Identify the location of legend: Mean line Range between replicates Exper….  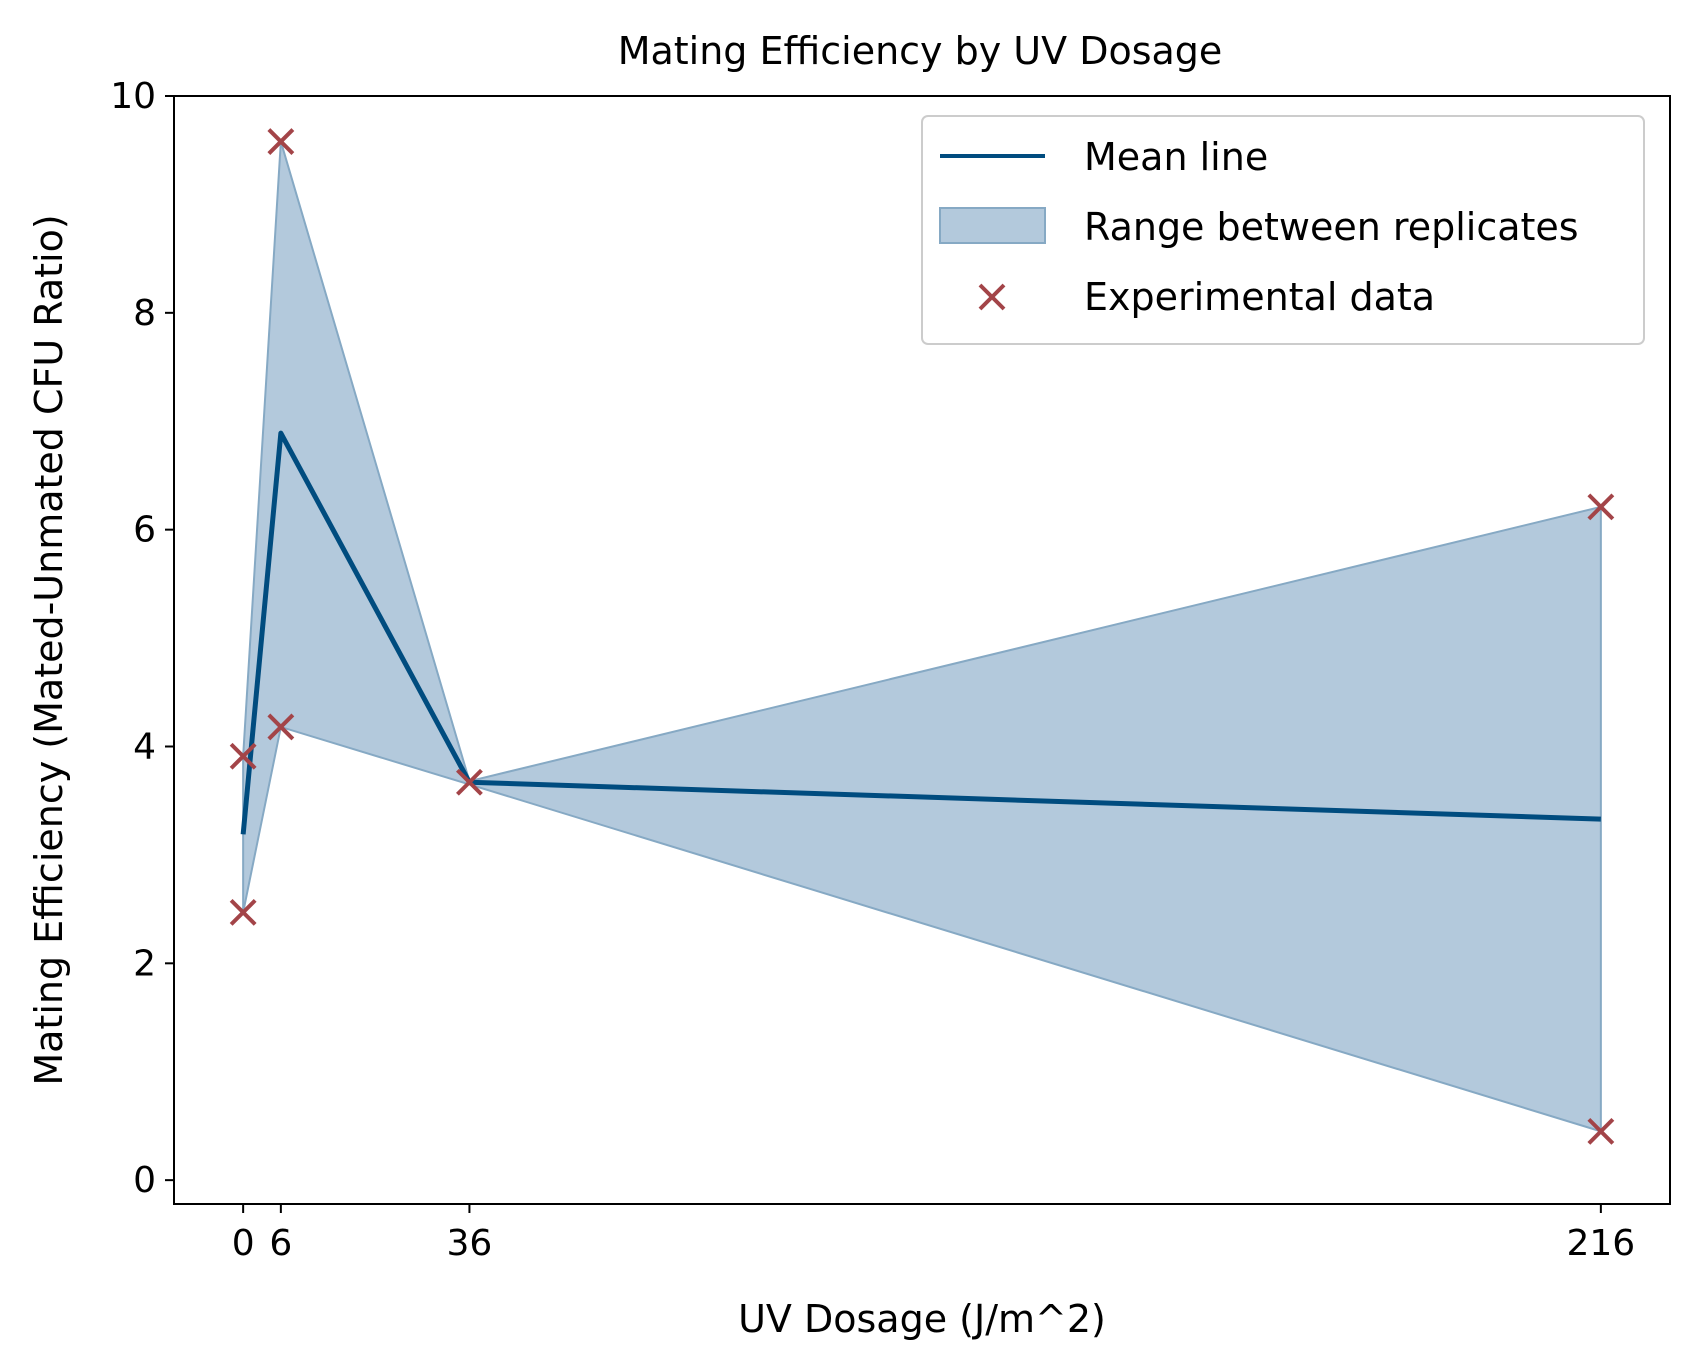
(1283, 230).